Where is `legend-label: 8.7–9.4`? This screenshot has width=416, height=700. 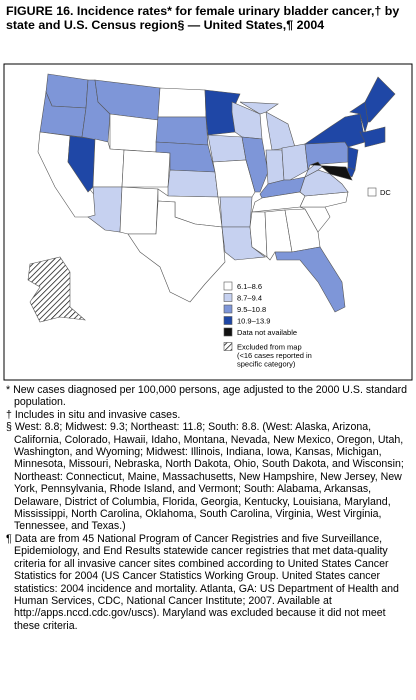 legend-label: 8.7–9.4 is located at coordinates (249, 298).